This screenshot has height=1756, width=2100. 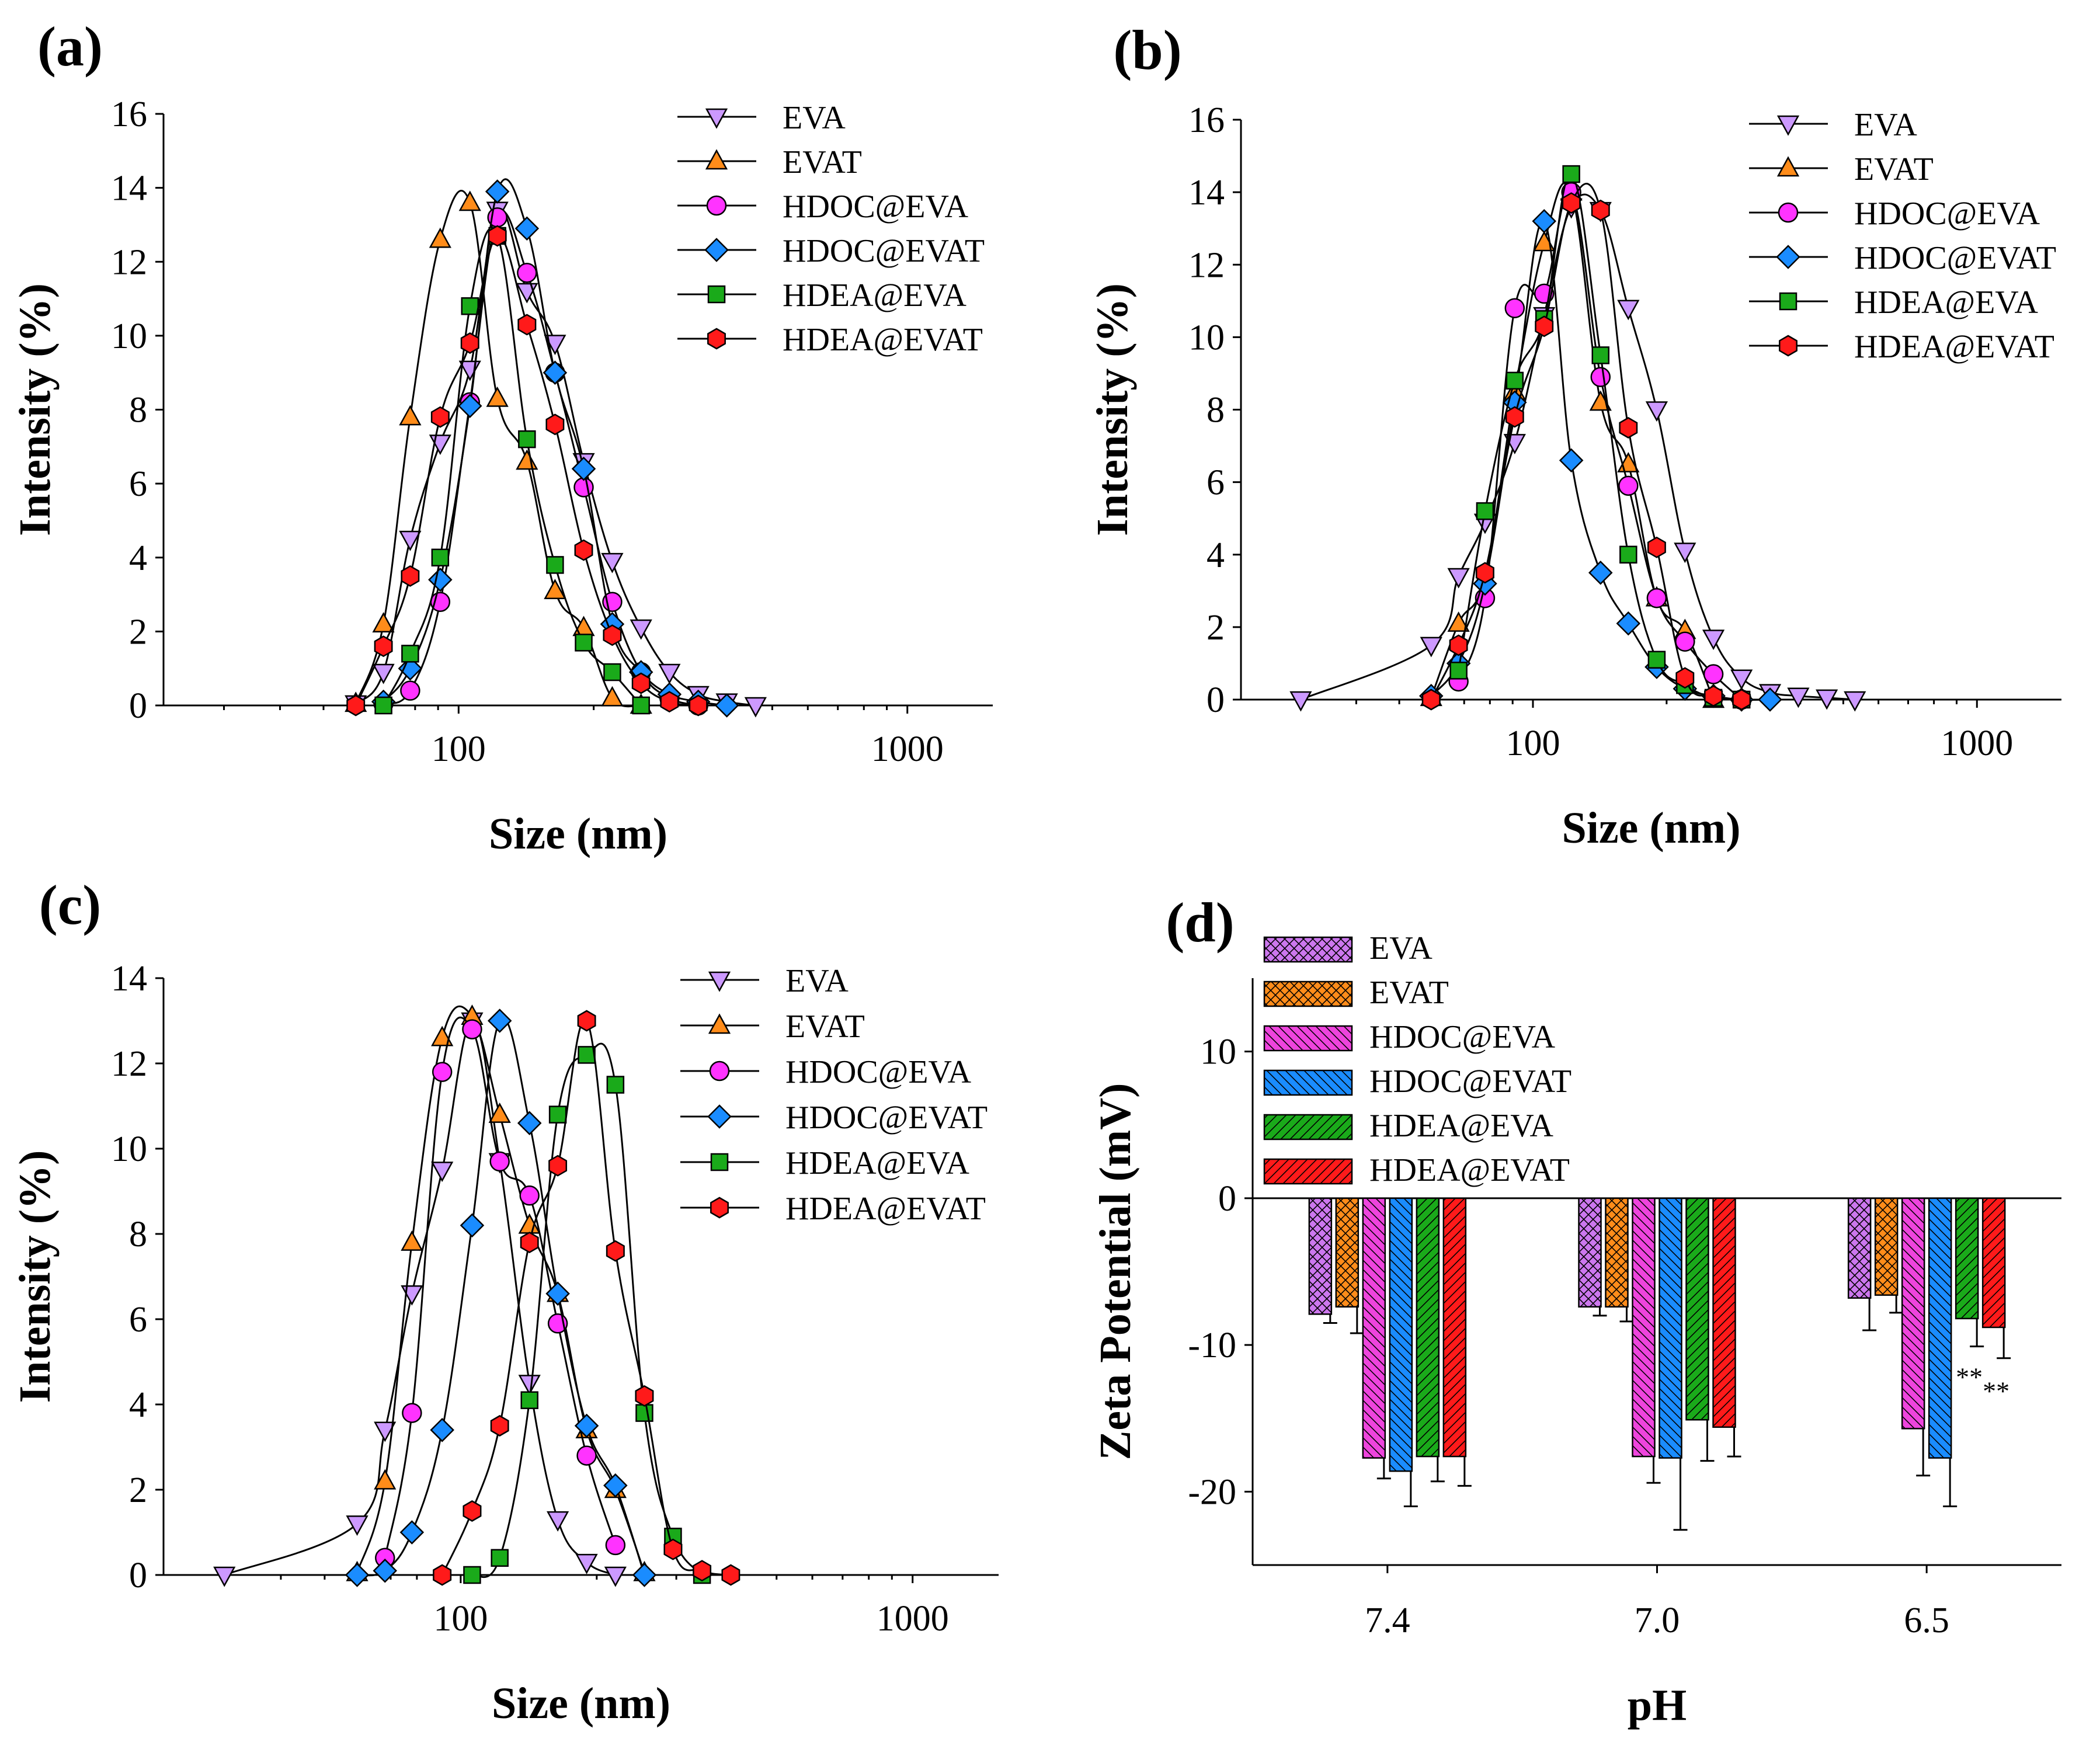 What do you see at coordinates (527, 471) in the screenshot?
I see `series-hdea-evat` at bounding box center [527, 471].